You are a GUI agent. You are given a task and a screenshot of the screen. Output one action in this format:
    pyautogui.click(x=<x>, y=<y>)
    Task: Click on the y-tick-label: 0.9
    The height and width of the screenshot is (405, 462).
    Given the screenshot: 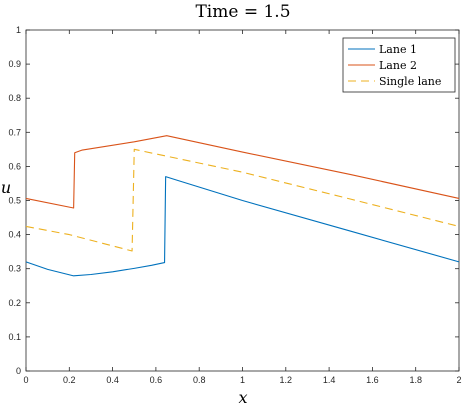 What is the action you would take?
    pyautogui.click(x=14, y=64)
    